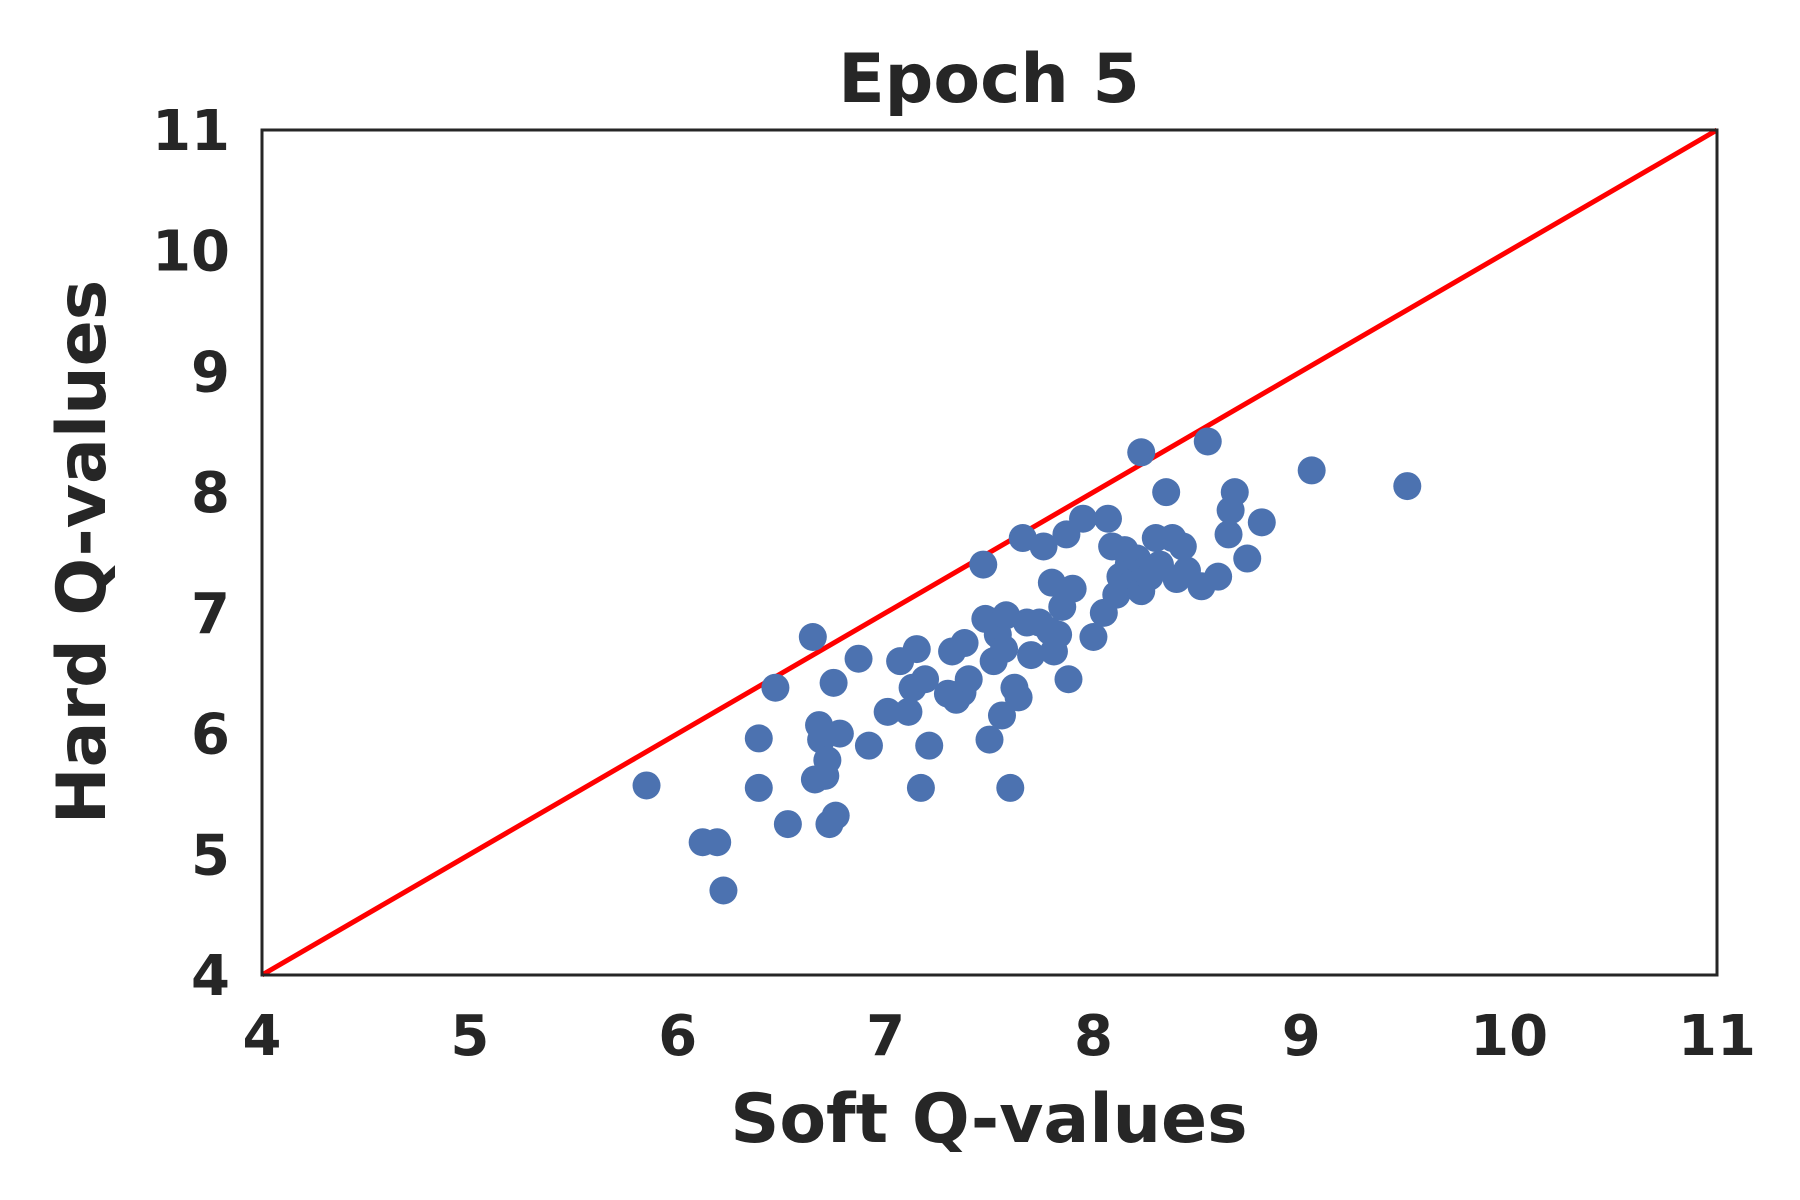  What do you see at coordinates (1093, 1036) in the screenshot?
I see `x-tick-label: 8` at bounding box center [1093, 1036].